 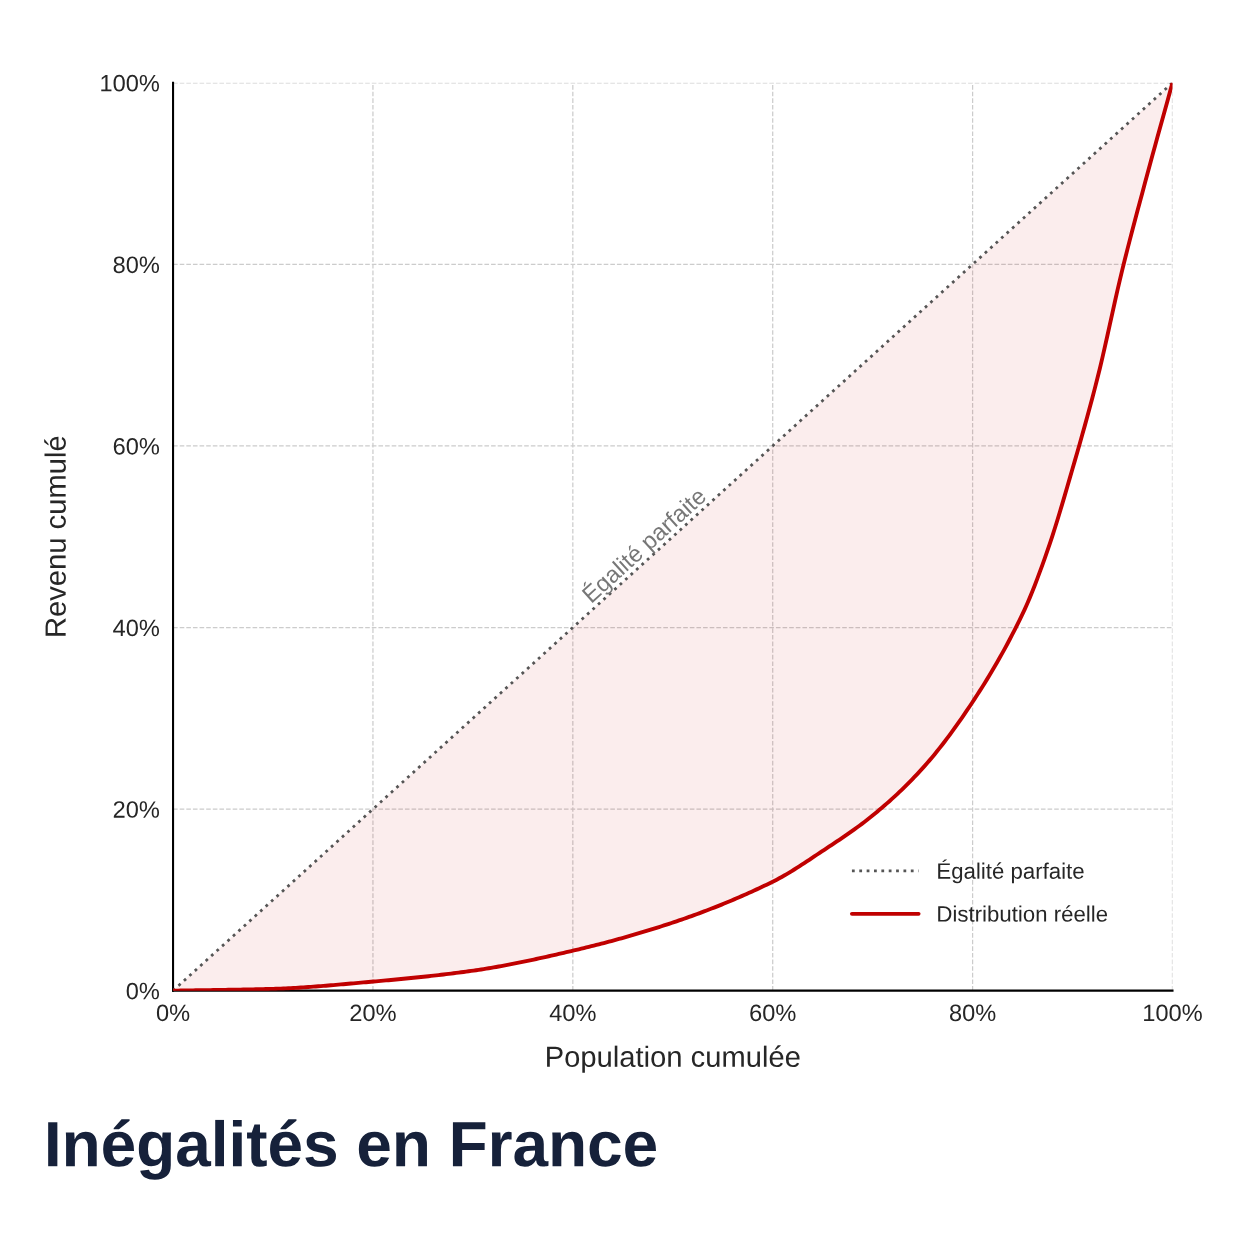 I want to click on x-tick-label: 0%, so click(x=173, y=1013).